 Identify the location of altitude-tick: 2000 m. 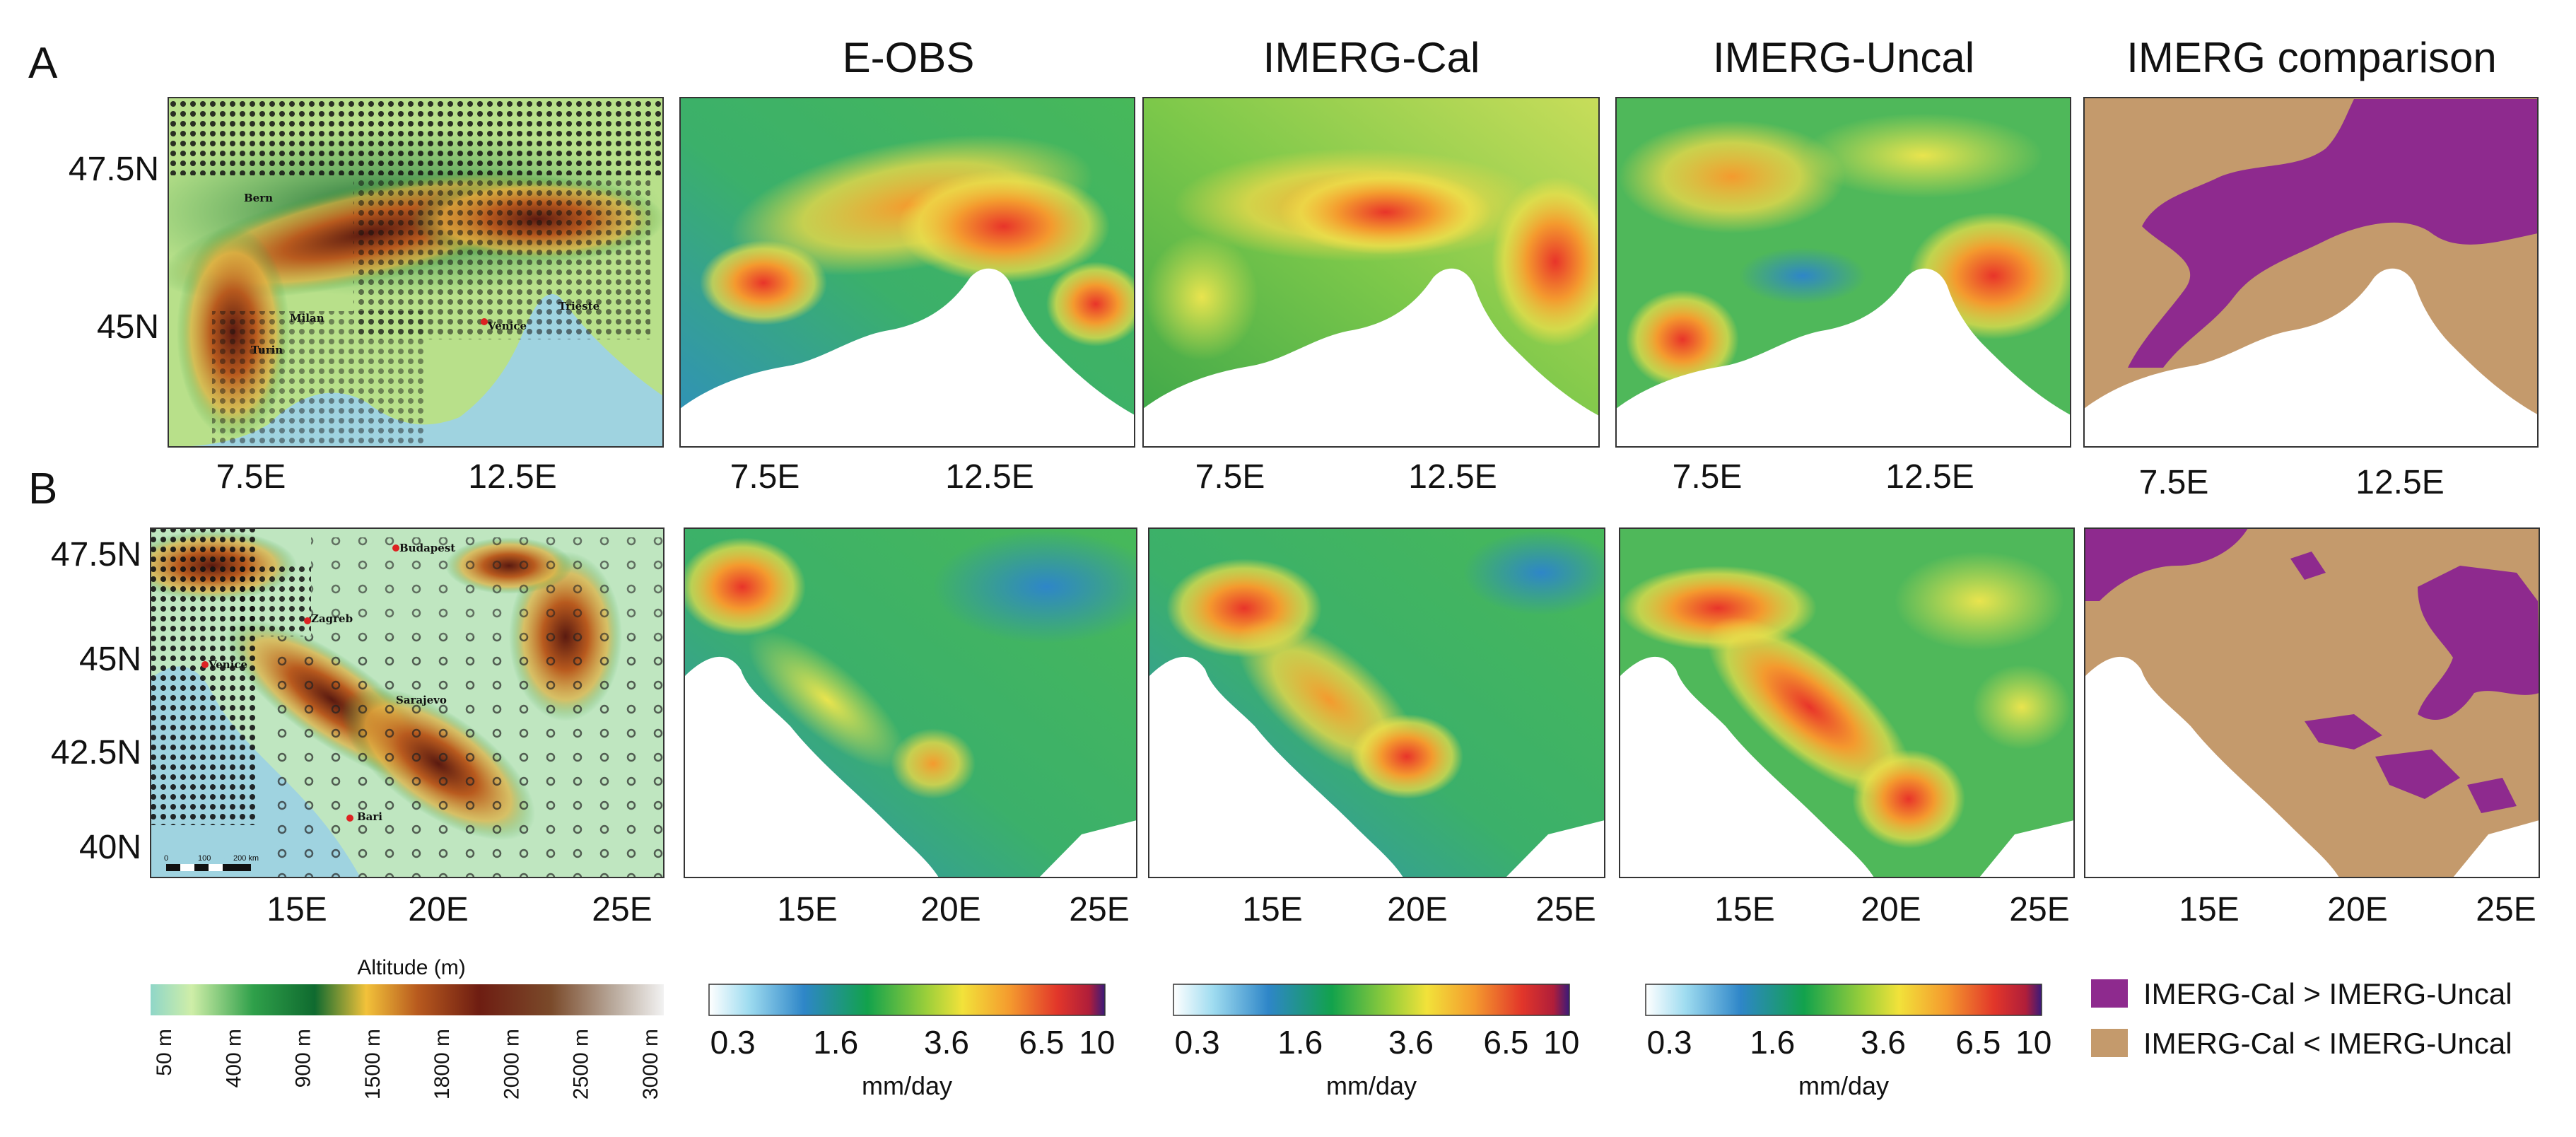
(512, 1064).